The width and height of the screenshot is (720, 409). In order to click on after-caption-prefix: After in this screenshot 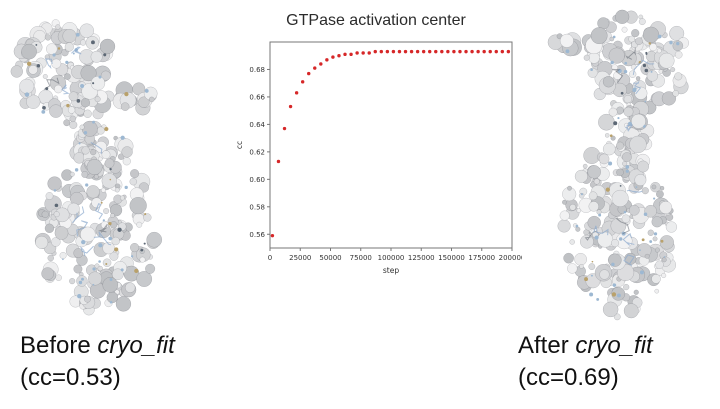, I will do `click(547, 345)`.